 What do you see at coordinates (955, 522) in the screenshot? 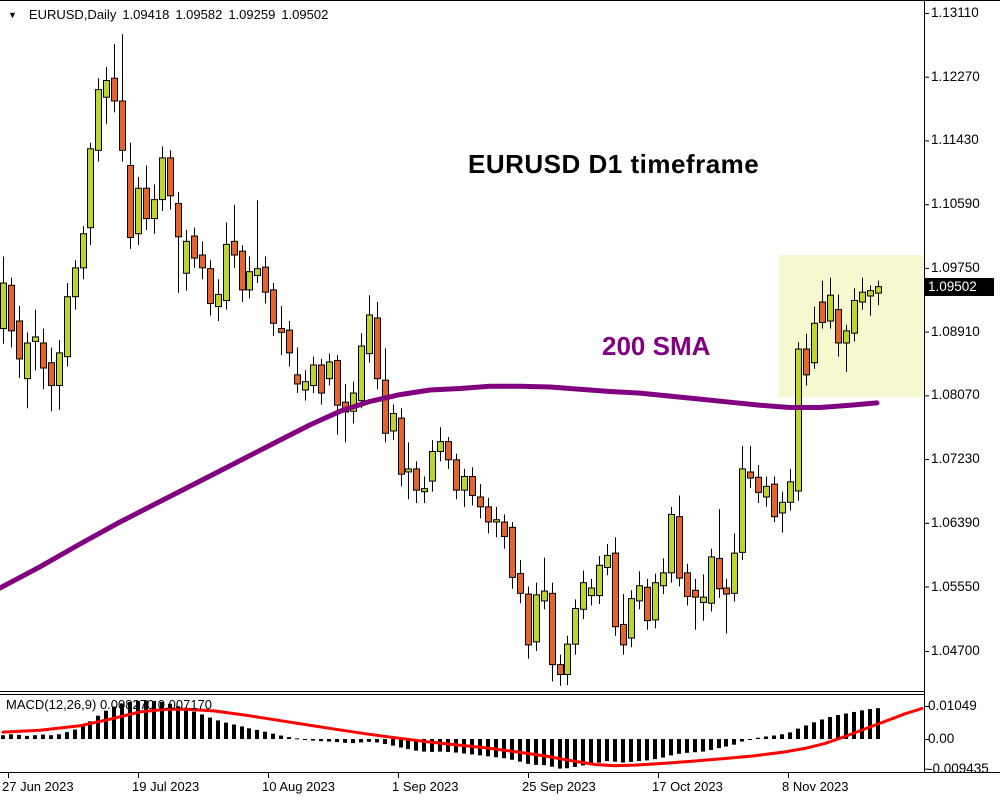
I see `price-tick-label: 1.06390` at bounding box center [955, 522].